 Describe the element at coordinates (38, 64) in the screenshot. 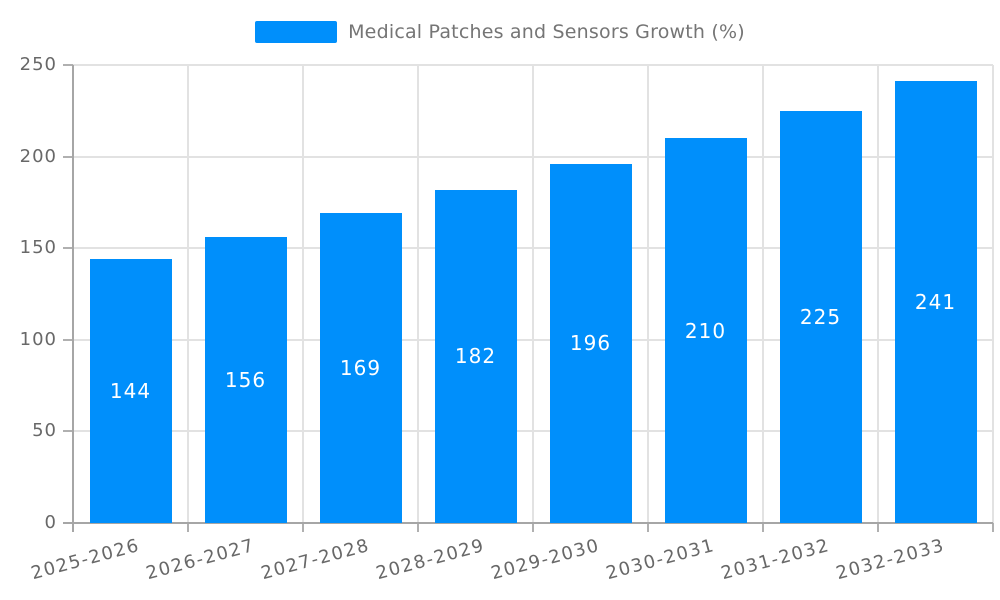

I see `y-axis-label: 250` at that location.